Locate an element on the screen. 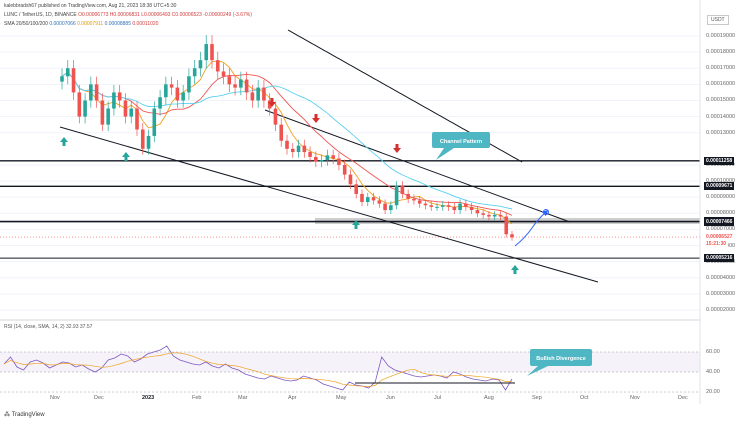 The width and height of the screenshot is (745, 422). time-tick-label: Oct is located at coordinates (584, 398).